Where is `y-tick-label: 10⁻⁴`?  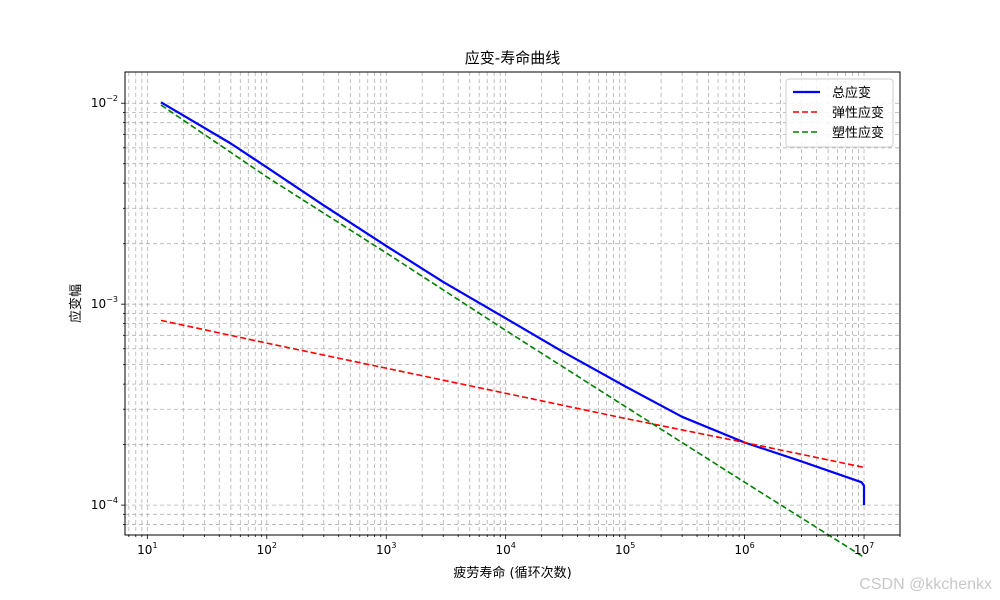
y-tick-label: 10⁻⁴ is located at coordinates (104, 504).